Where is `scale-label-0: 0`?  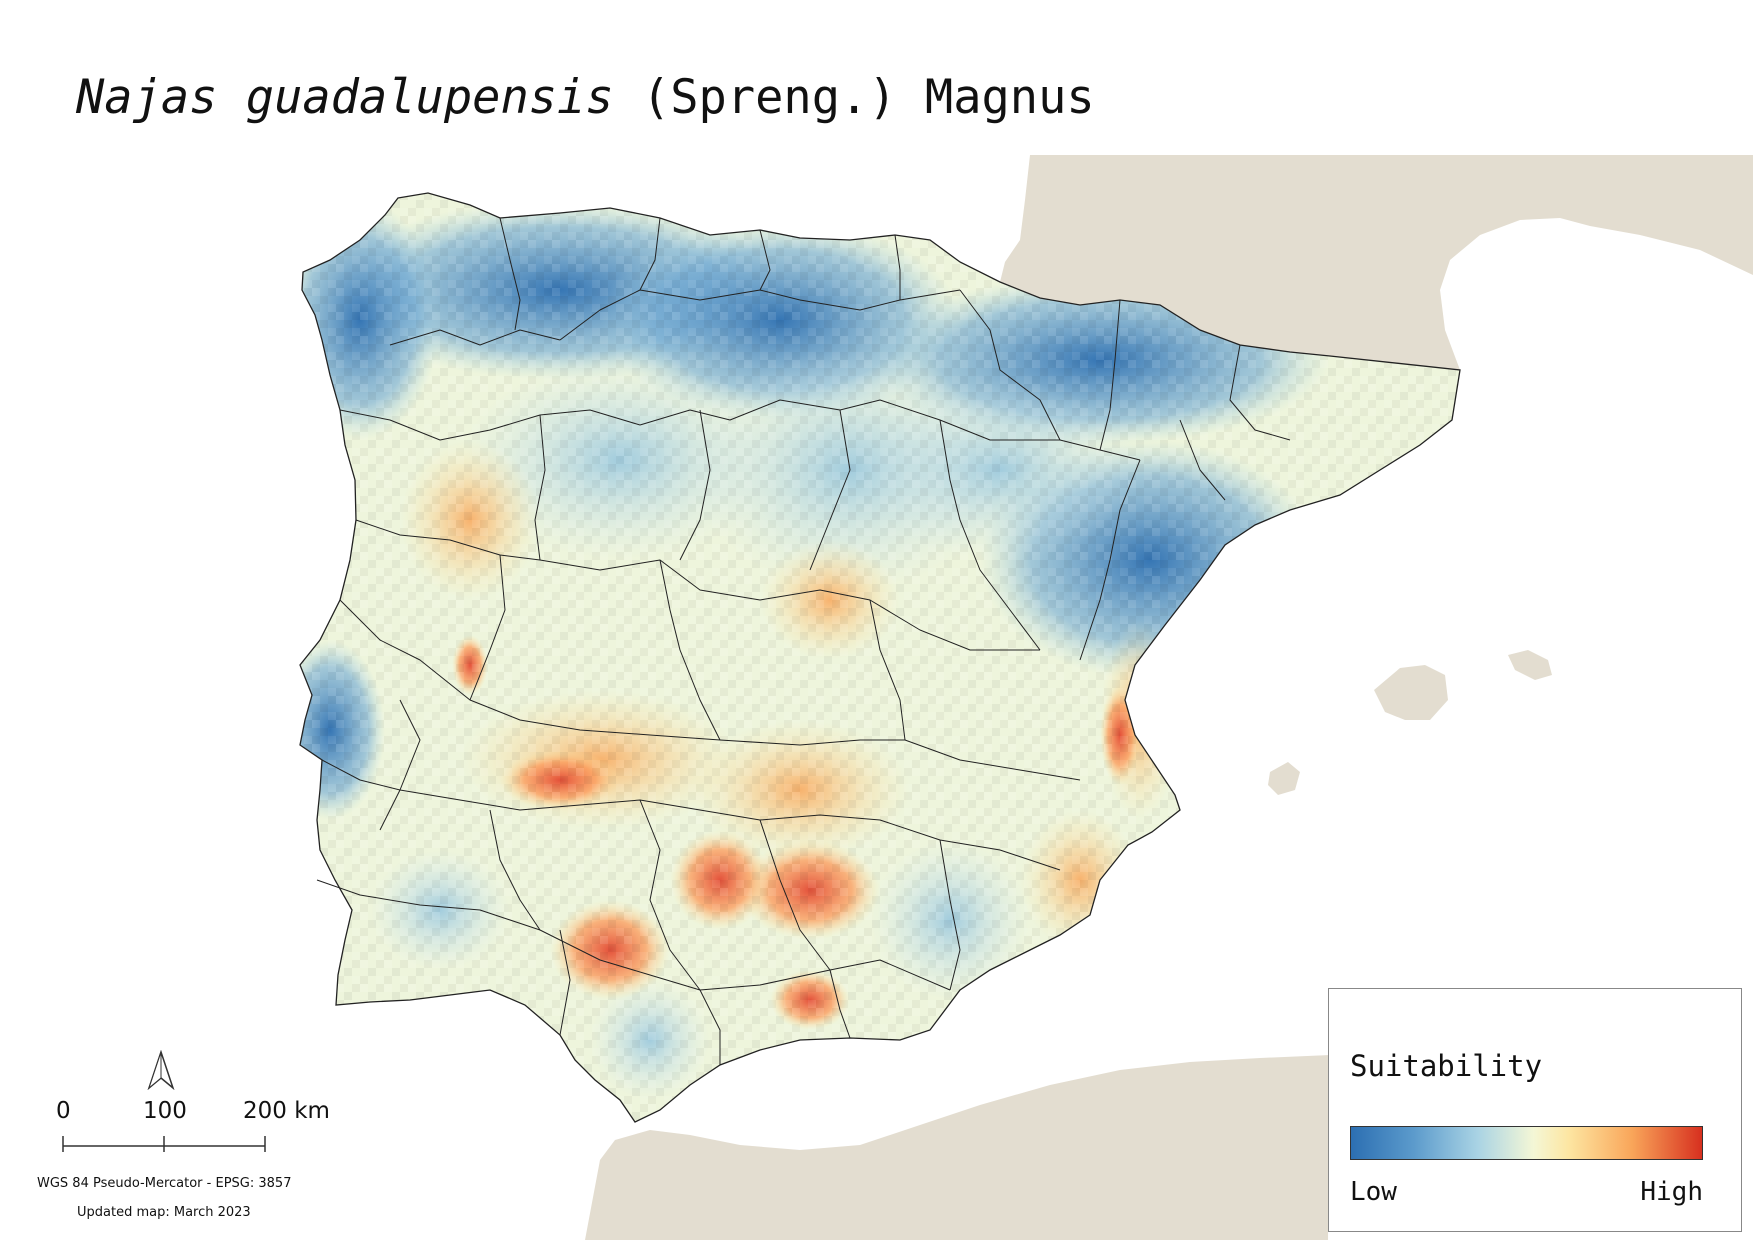
scale-label-0: 0 is located at coordinates (63, 1111).